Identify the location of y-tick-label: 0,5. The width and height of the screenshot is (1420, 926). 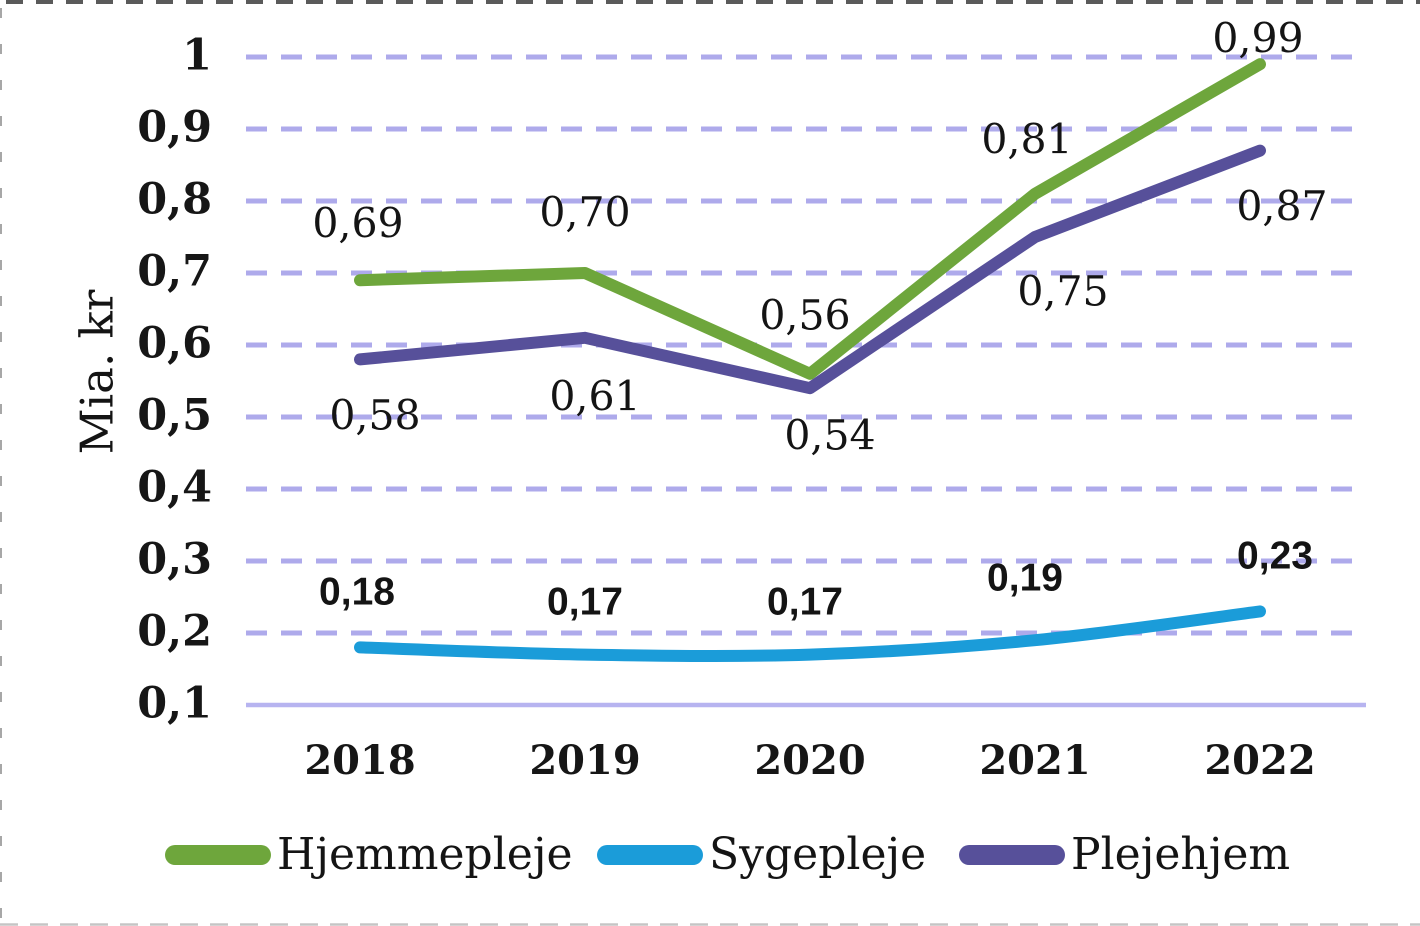
(174, 415).